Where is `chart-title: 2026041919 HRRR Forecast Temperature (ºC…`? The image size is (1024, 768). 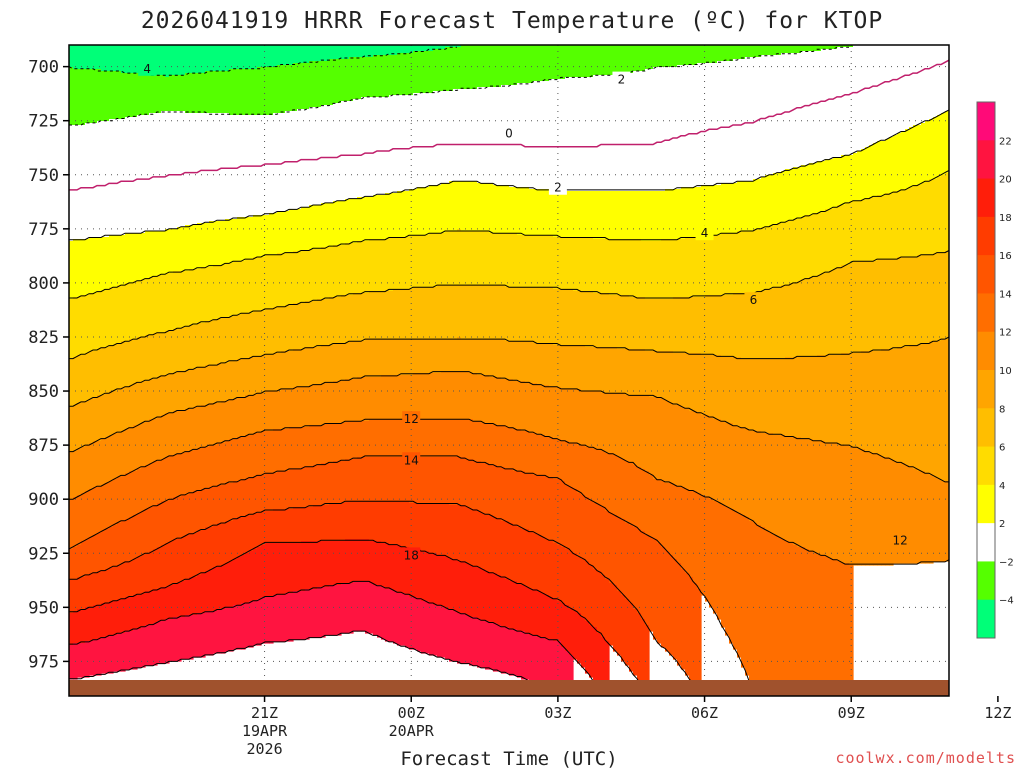
chart-title: 2026041919 HRRR Forecast Temperature (ºC… is located at coordinates (512, 21).